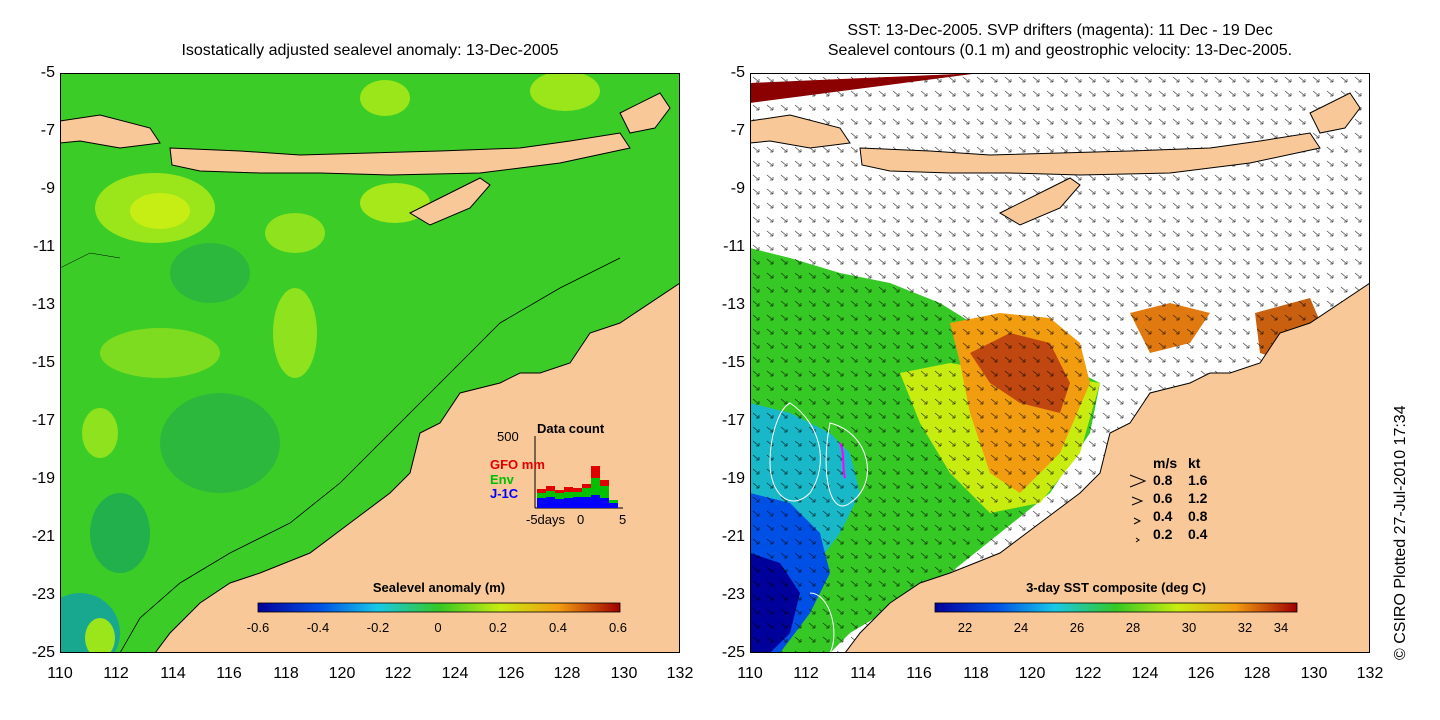  I want to click on velocity-legend-ms: 0.2, so click(1163, 534).